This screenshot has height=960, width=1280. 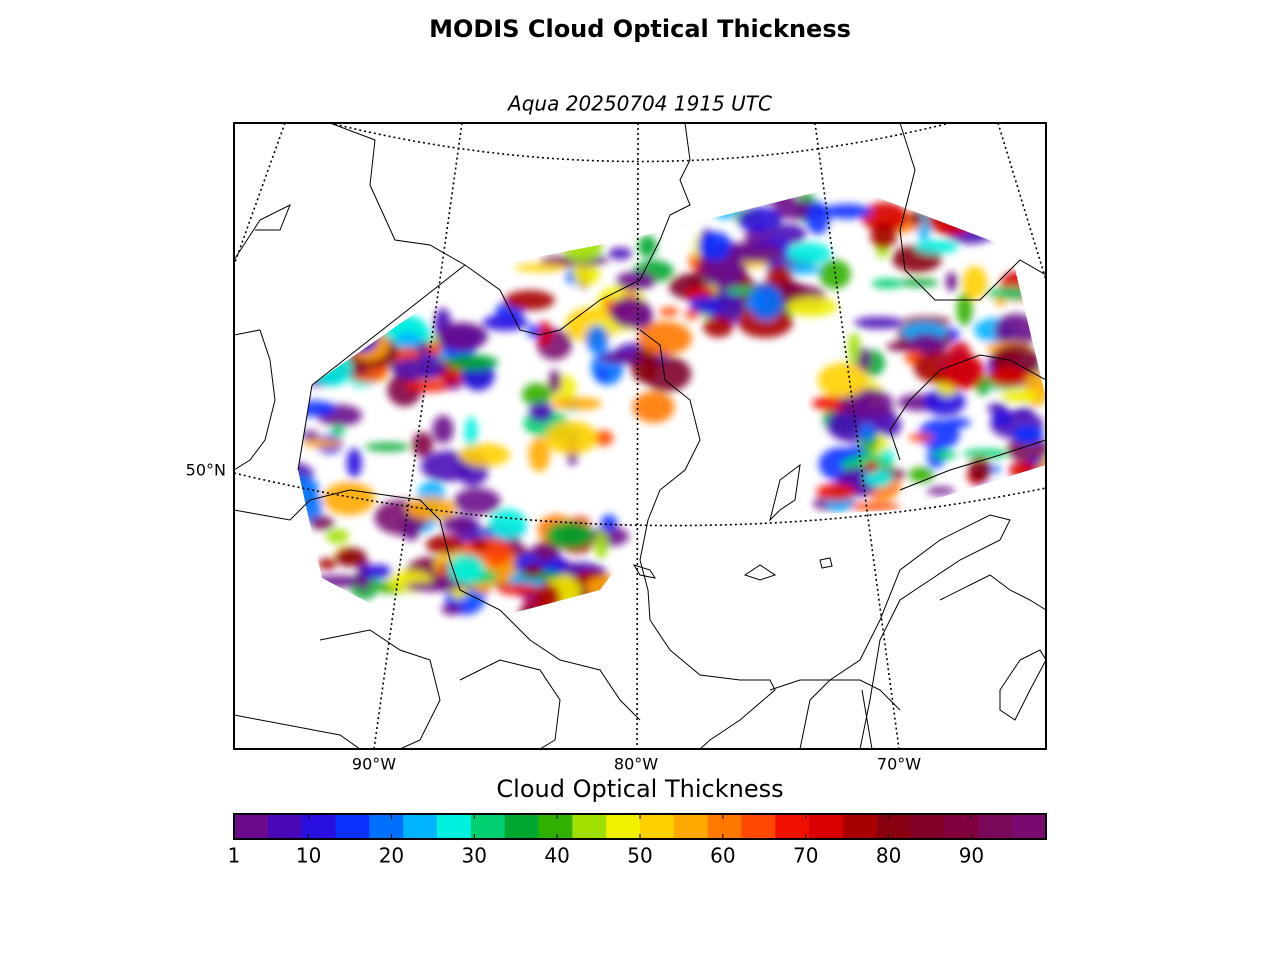 What do you see at coordinates (206, 470) in the screenshot?
I see `lat-label: 50°N` at bounding box center [206, 470].